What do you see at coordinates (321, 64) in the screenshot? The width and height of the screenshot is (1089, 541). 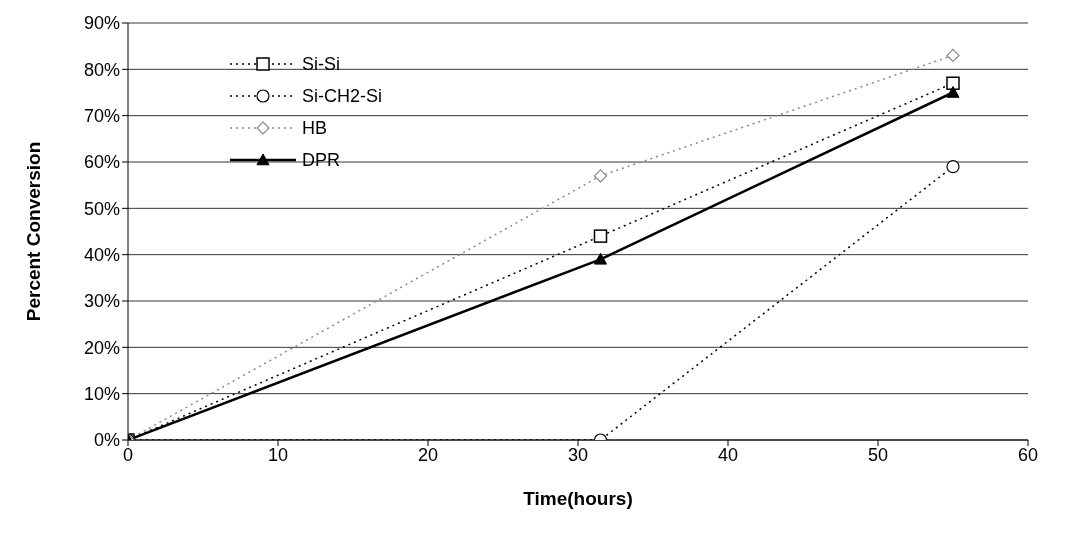 I see `legend-label: Si-Si` at bounding box center [321, 64].